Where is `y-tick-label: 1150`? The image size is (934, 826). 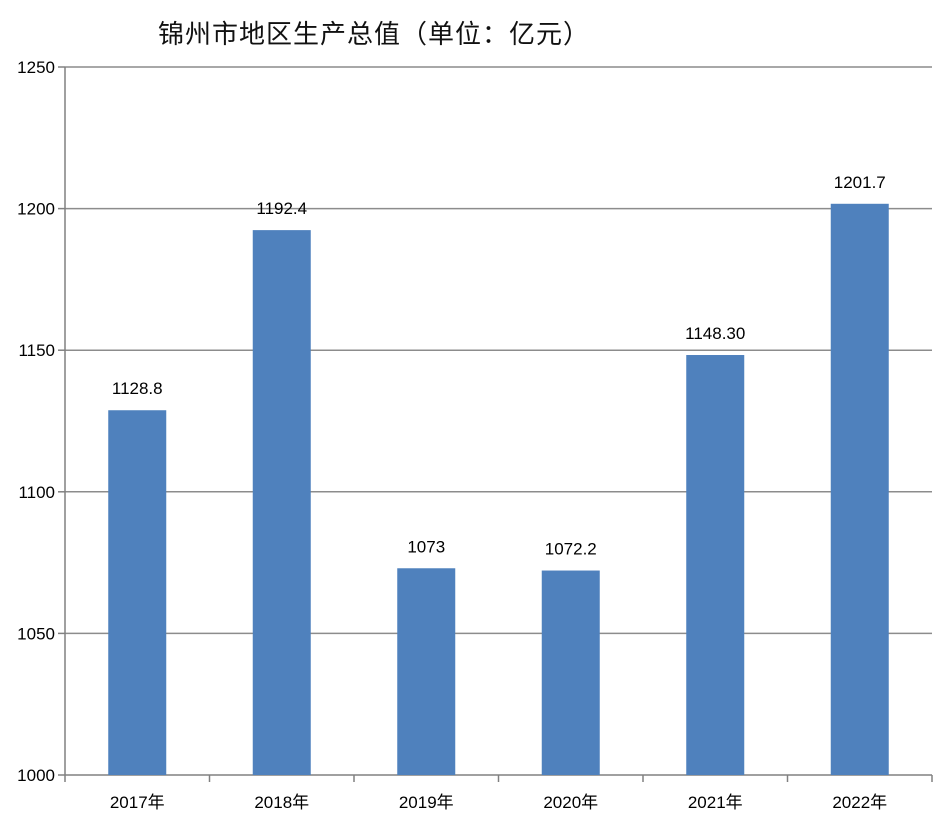 y-tick-label: 1150 is located at coordinates (36, 350).